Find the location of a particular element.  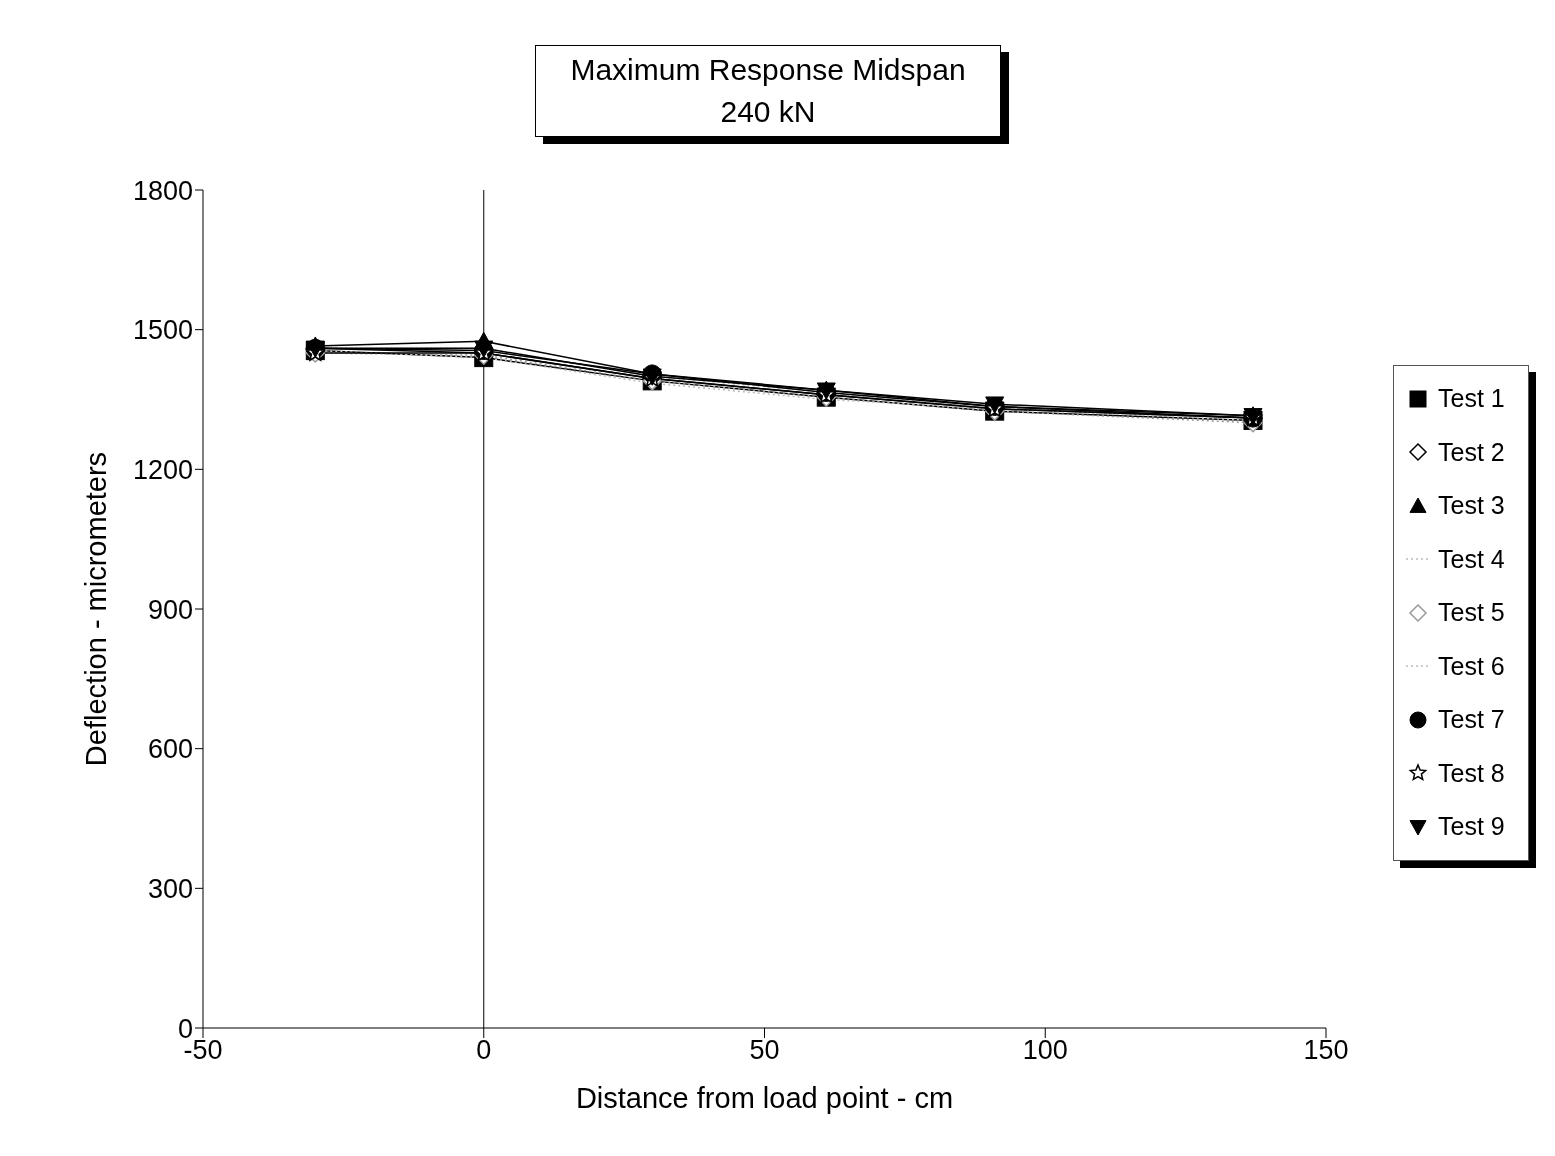

legend-label: Test 2 is located at coordinates (1471, 452).